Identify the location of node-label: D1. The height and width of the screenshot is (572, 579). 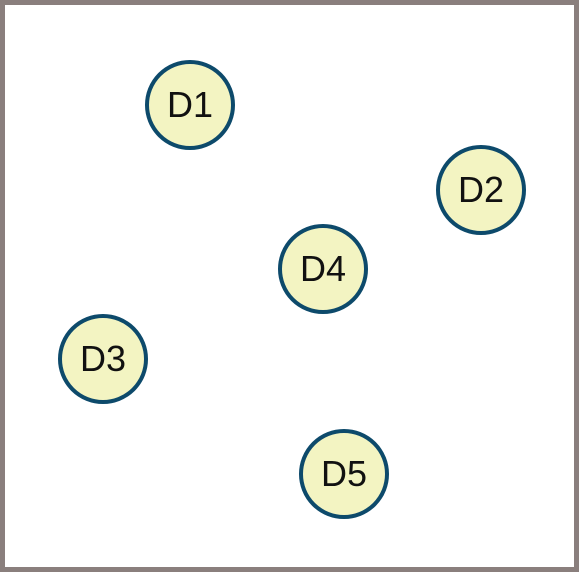
(190, 104).